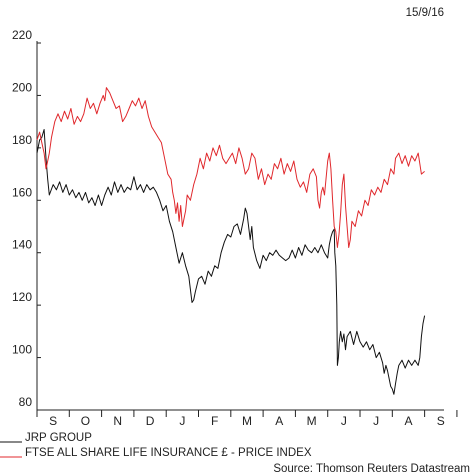 This screenshot has width=475, height=476. What do you see at coordinates (117, 421) in the screenshot?
I see `x-tick-label: N` at bounding box center [117, 421].